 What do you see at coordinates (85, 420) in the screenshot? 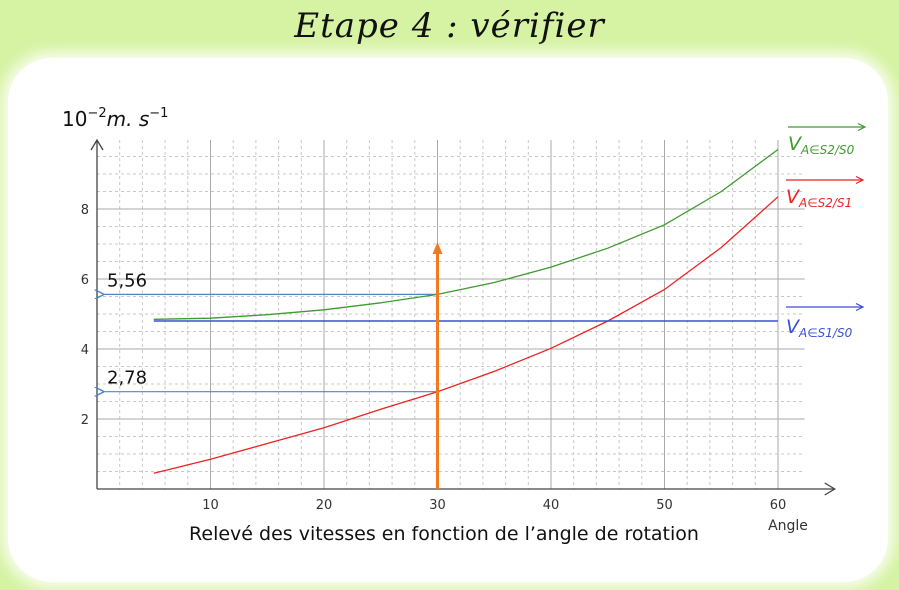
I see `y-tick-label: 2` at bounding box center [85, 420].